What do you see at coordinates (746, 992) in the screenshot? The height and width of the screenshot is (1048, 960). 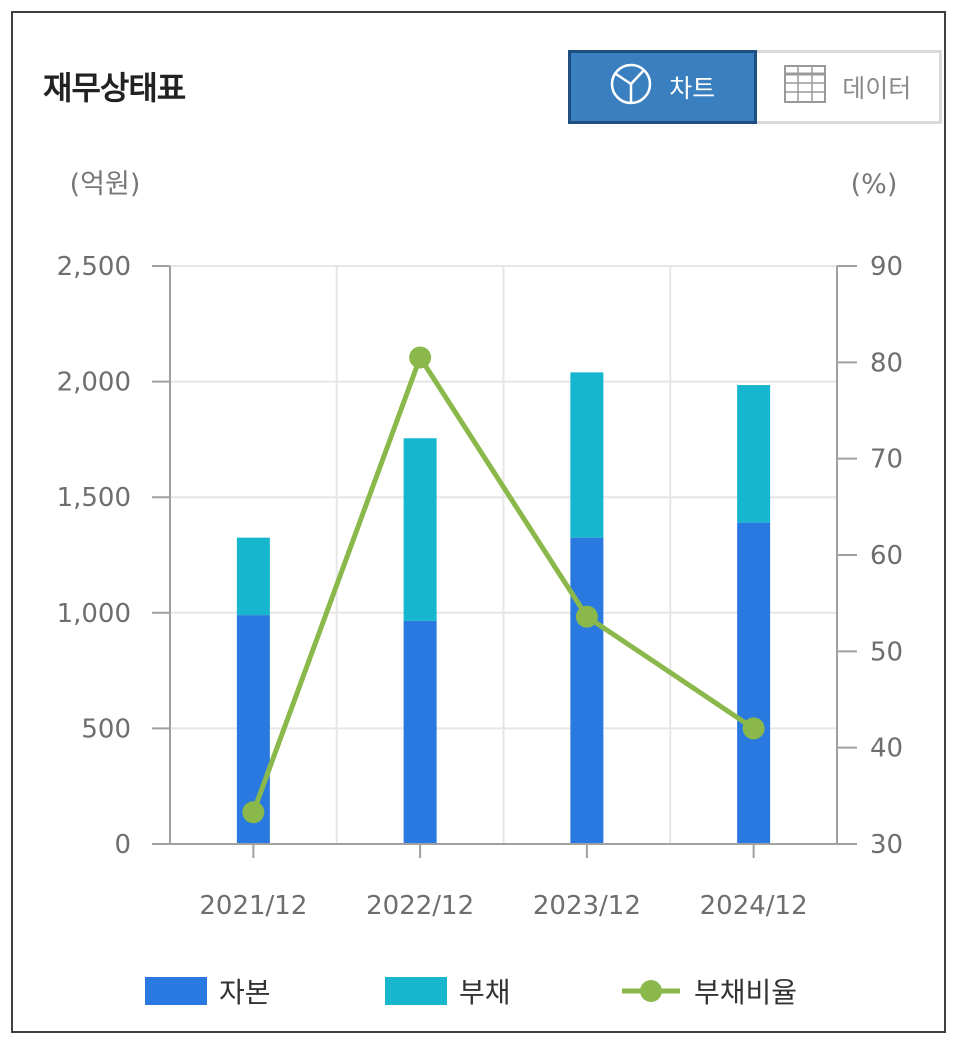 I see `legend-label-ratio: 부채비율` at bounding box center [746, 992].